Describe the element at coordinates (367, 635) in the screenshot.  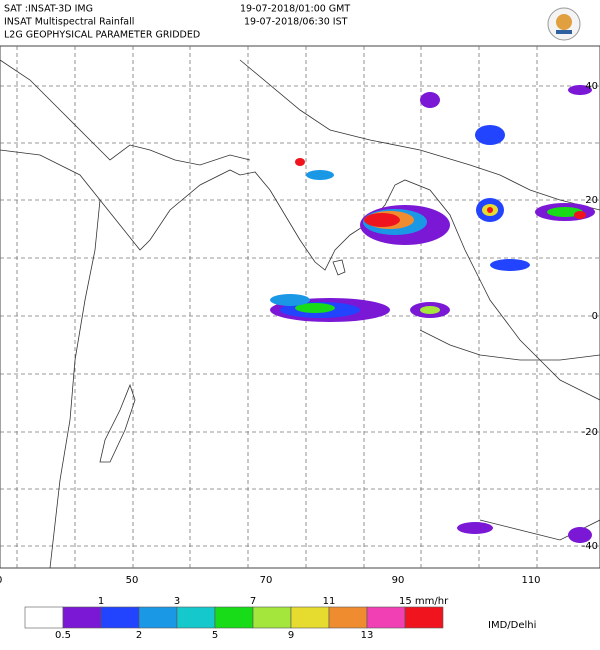
I see `legend-label: 13` at that location.